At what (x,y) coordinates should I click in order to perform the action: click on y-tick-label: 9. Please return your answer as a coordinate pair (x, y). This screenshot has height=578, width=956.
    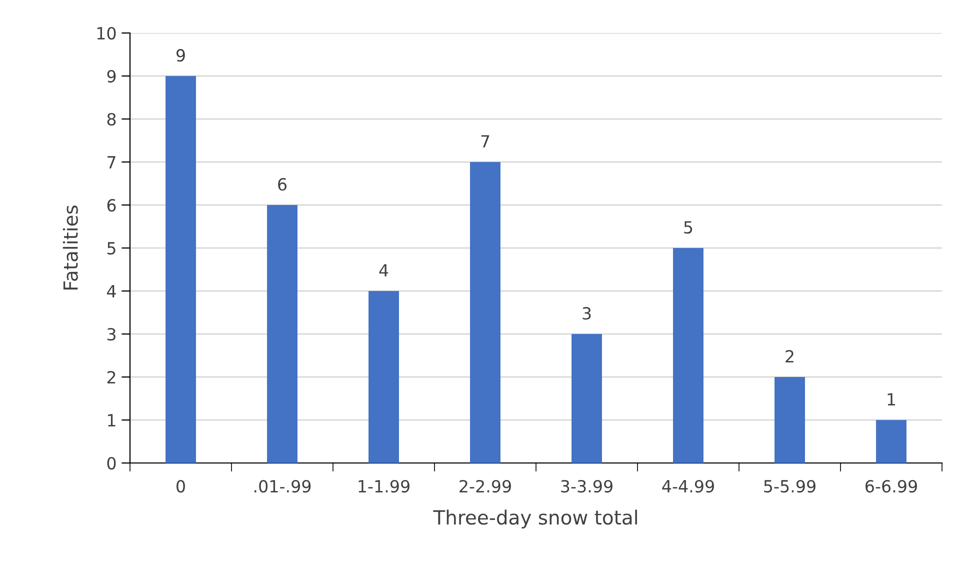
    Looking at the image, I should click on (111, 76).